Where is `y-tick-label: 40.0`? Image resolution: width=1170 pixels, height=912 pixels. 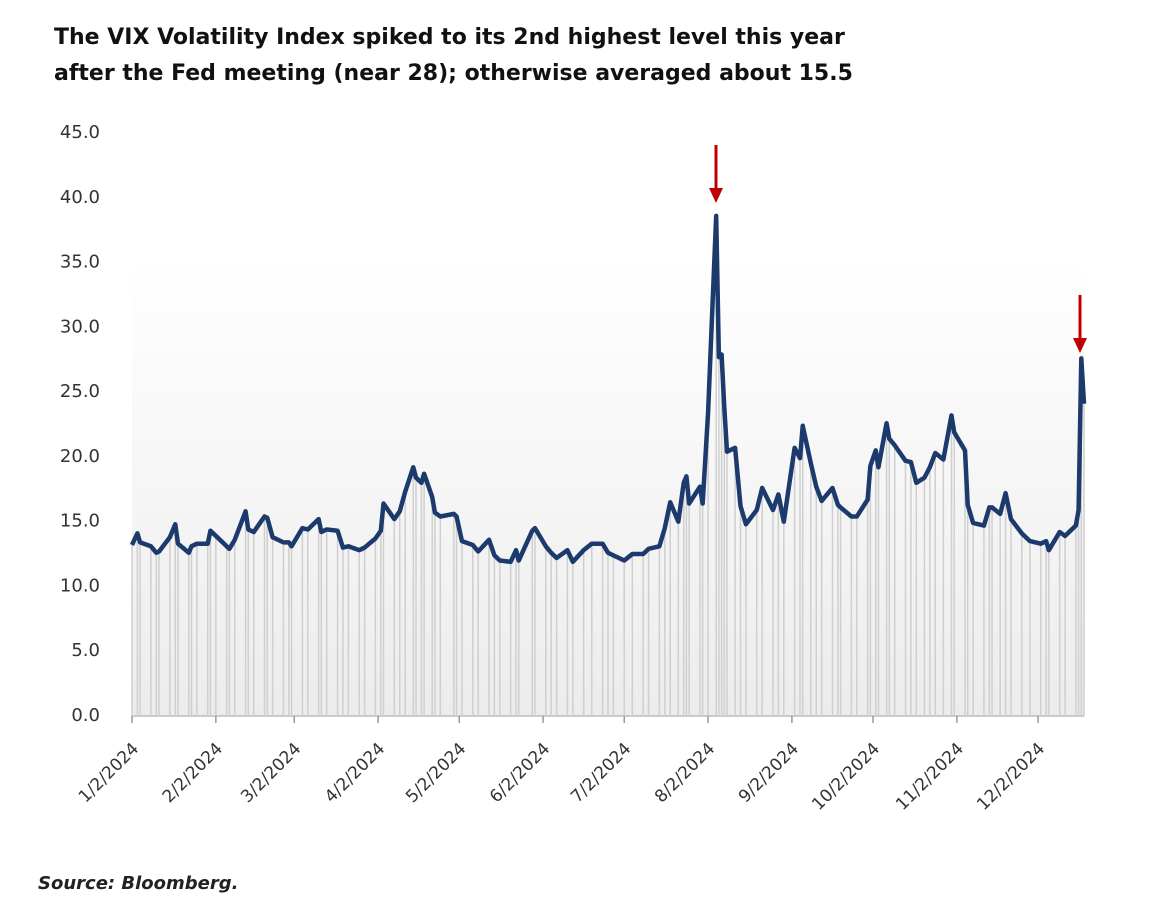 y-tick-label: 40.0 is located at coordinates (80, 197).